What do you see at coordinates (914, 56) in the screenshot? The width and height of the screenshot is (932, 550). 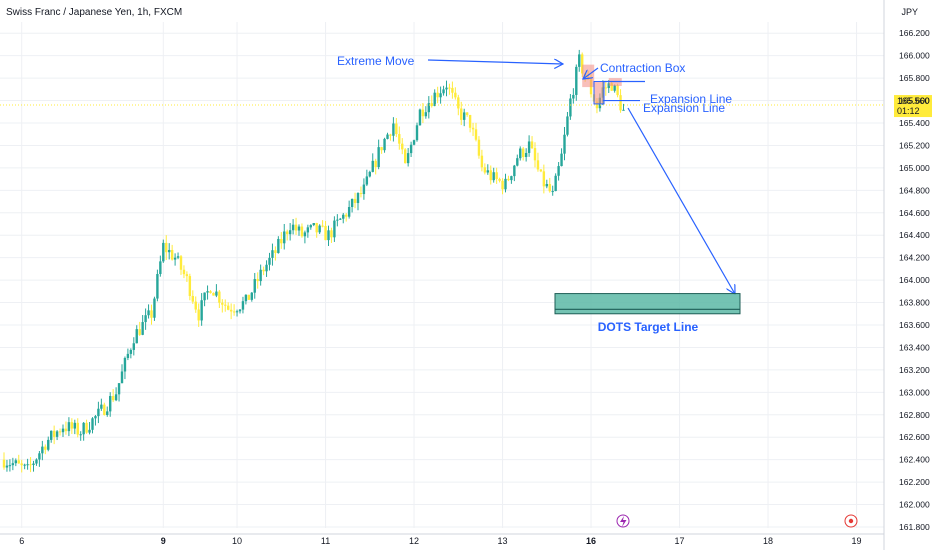 I see `y-tick-label: 166.000` at bounding box center [914, 56].